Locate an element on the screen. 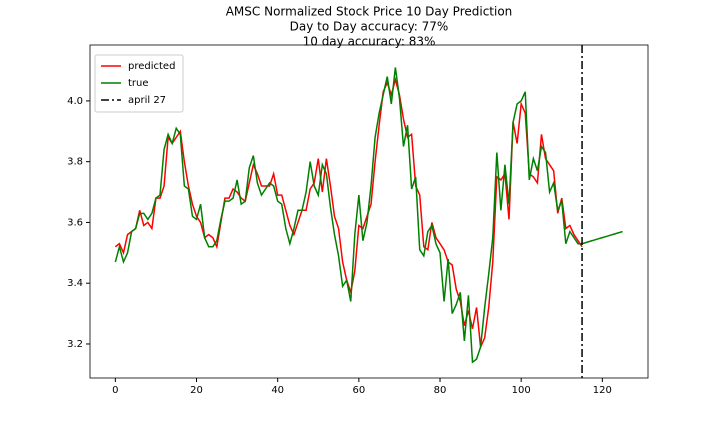 The image size is (720, 432). x-tick-label: 0 is located at coordinates (115, 390).